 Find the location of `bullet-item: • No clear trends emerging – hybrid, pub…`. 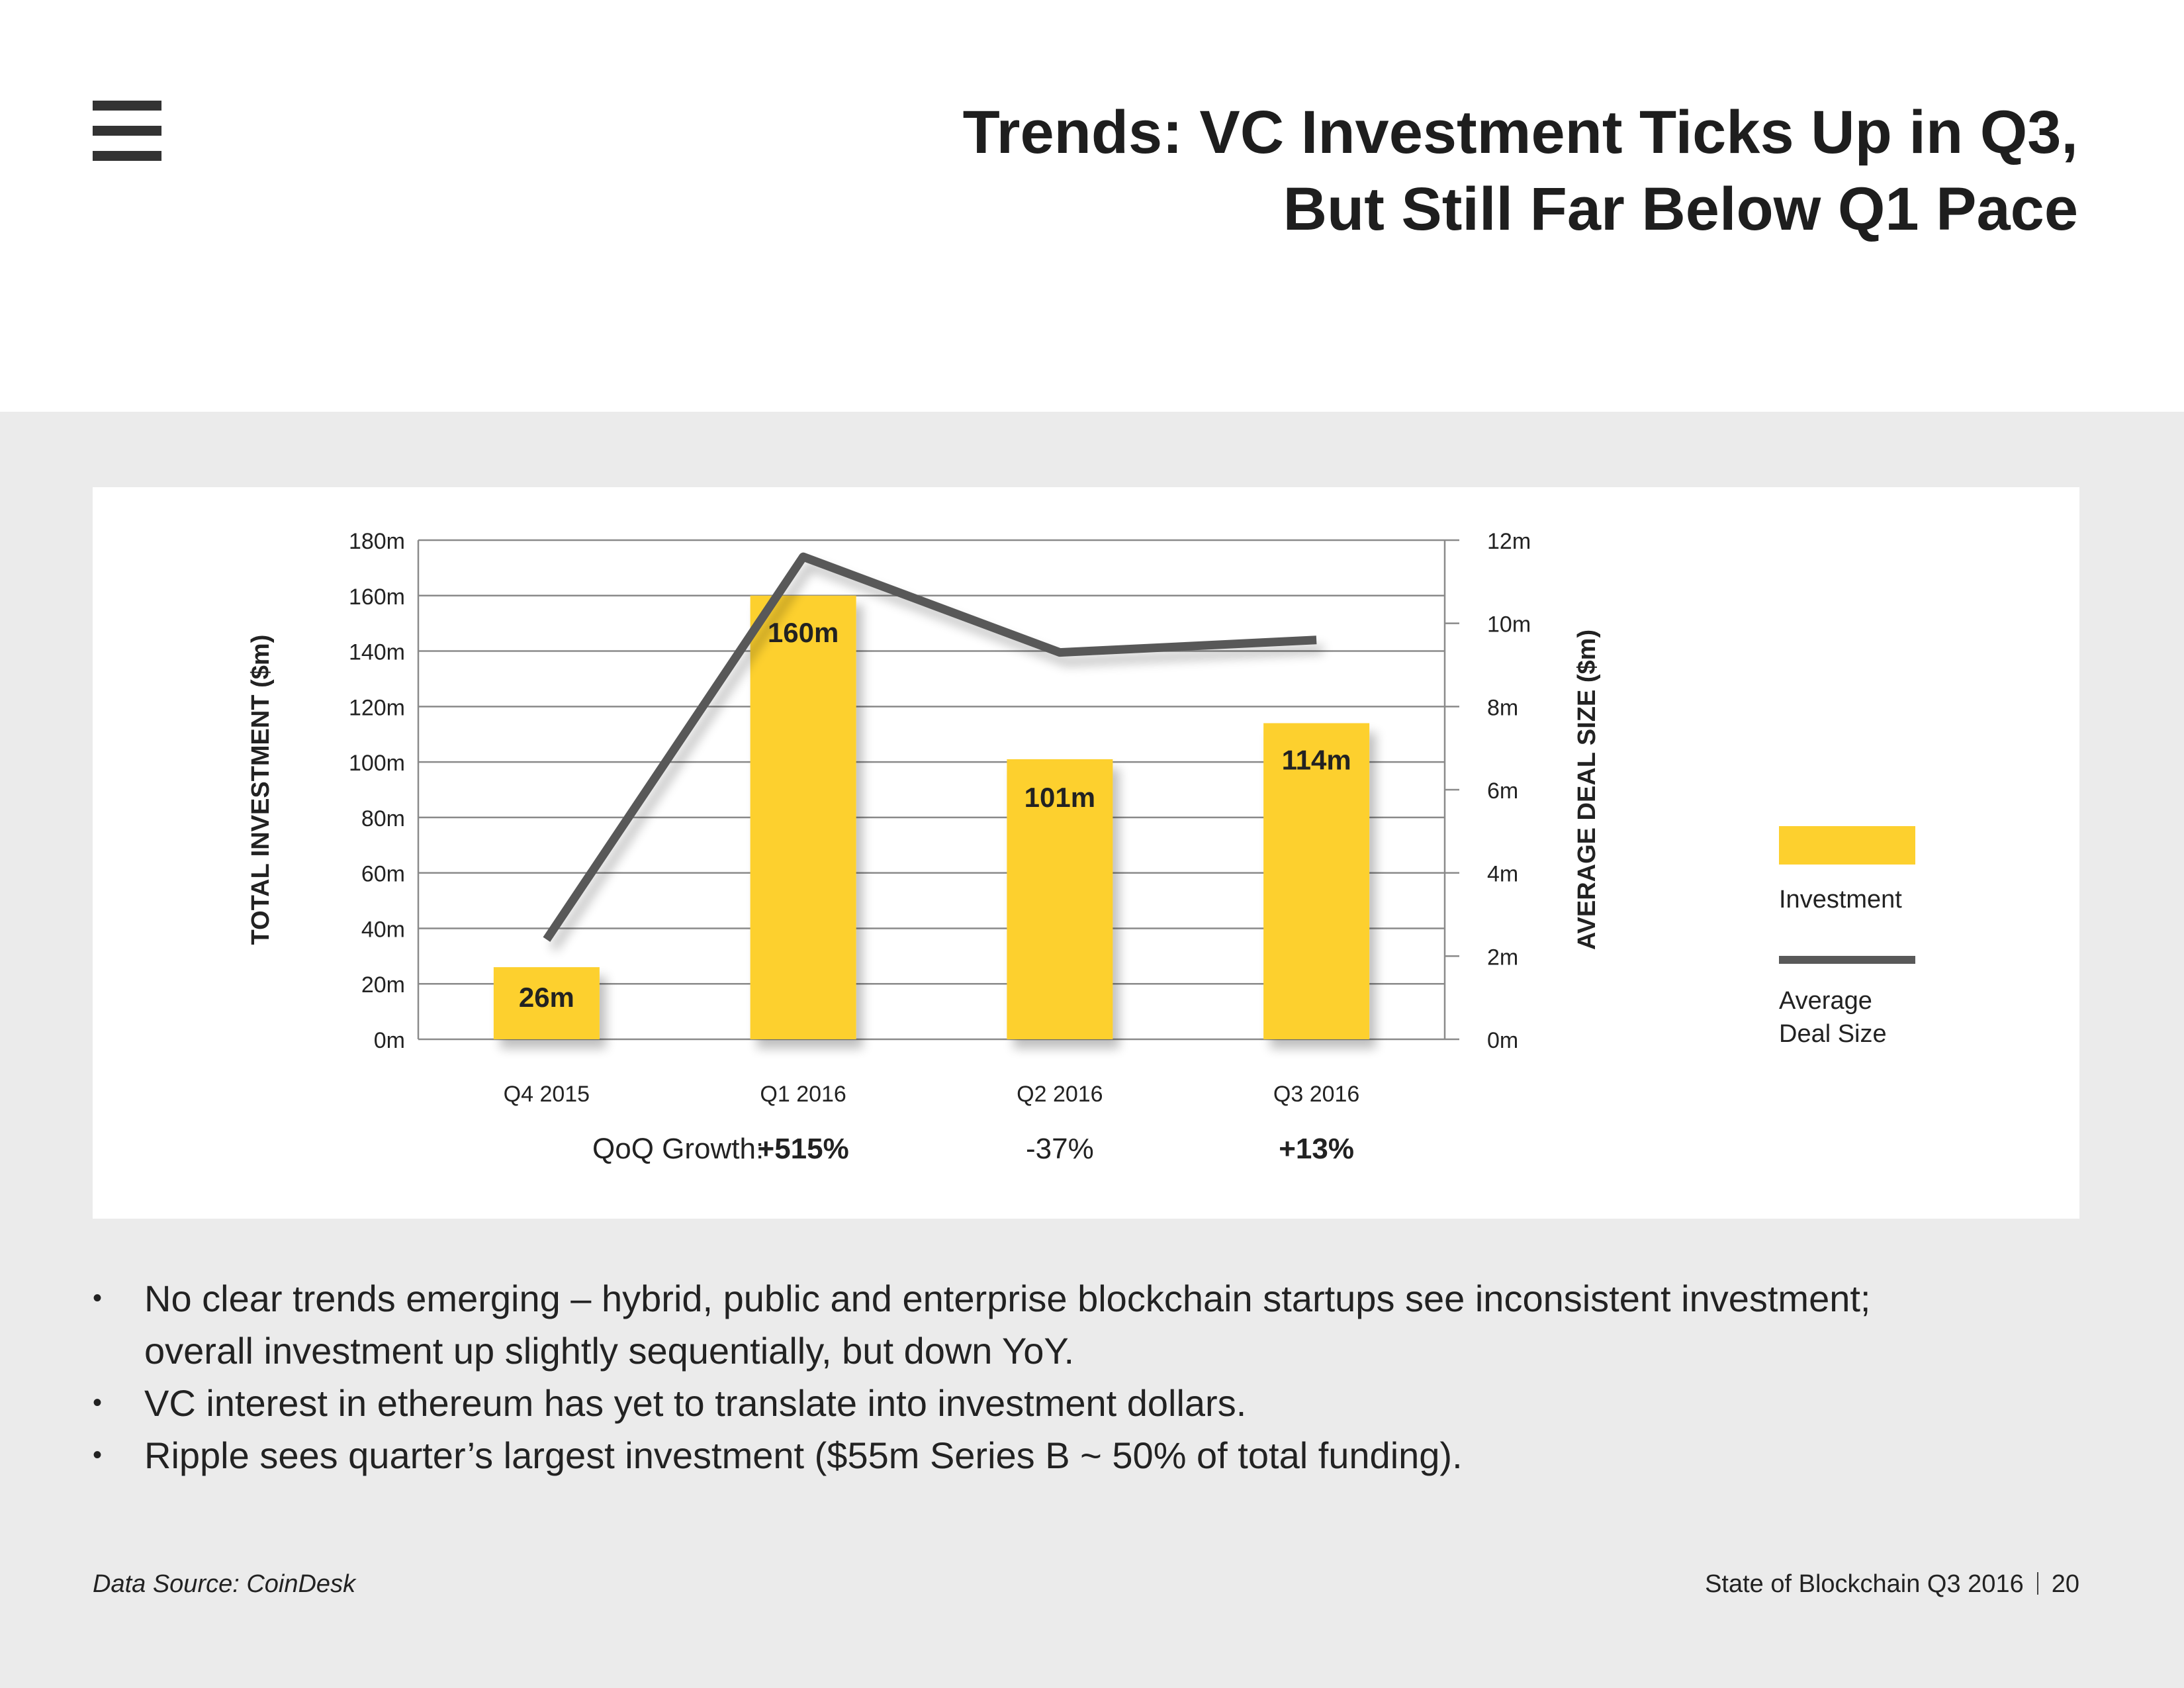

bullet-item: • No clear trends emerging – hybrid, pub… is located at coordinates (1095, 1324).